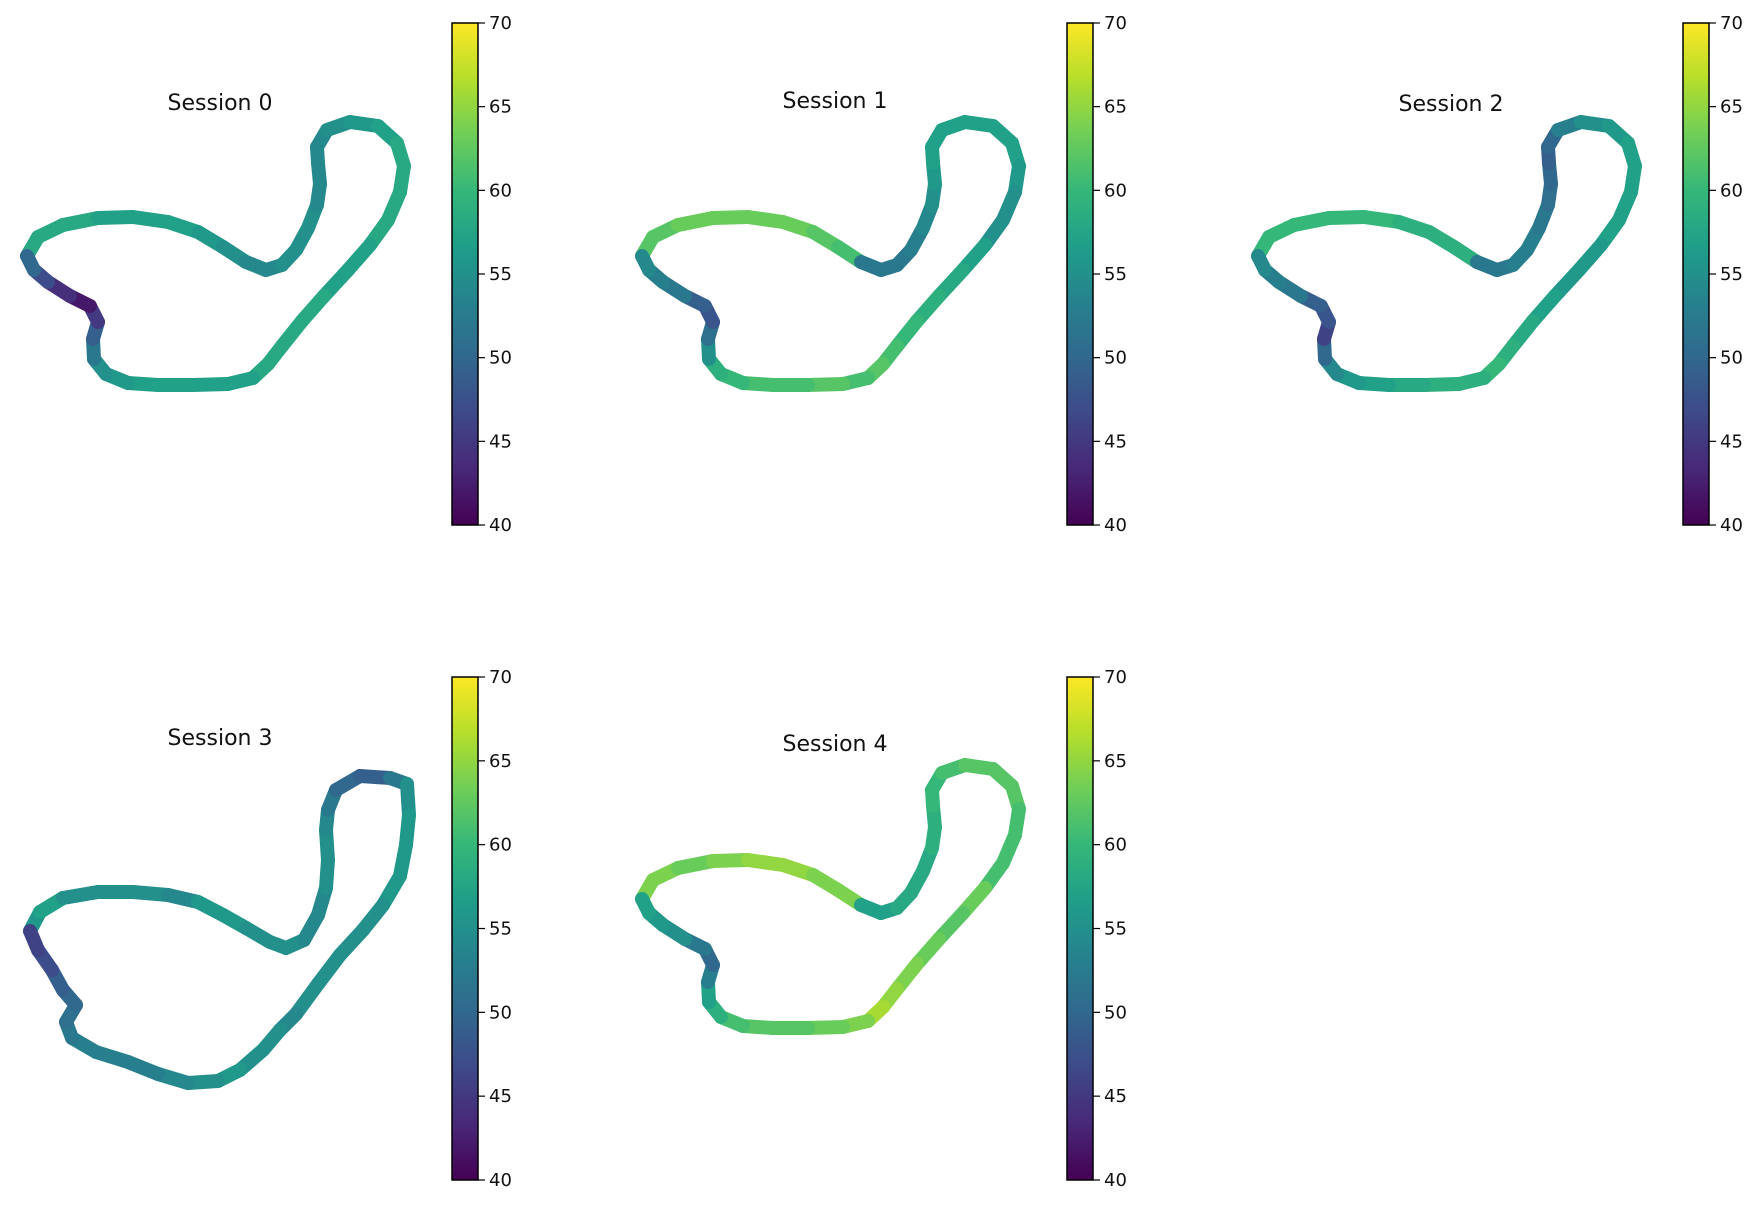 The height and width of the screenshot is (1206, 1759). Describe the element at coordinates (1712, 274) in the screenshot. I see `colorbar-session-2: 40 45 50 55 60 65 70` at that location.